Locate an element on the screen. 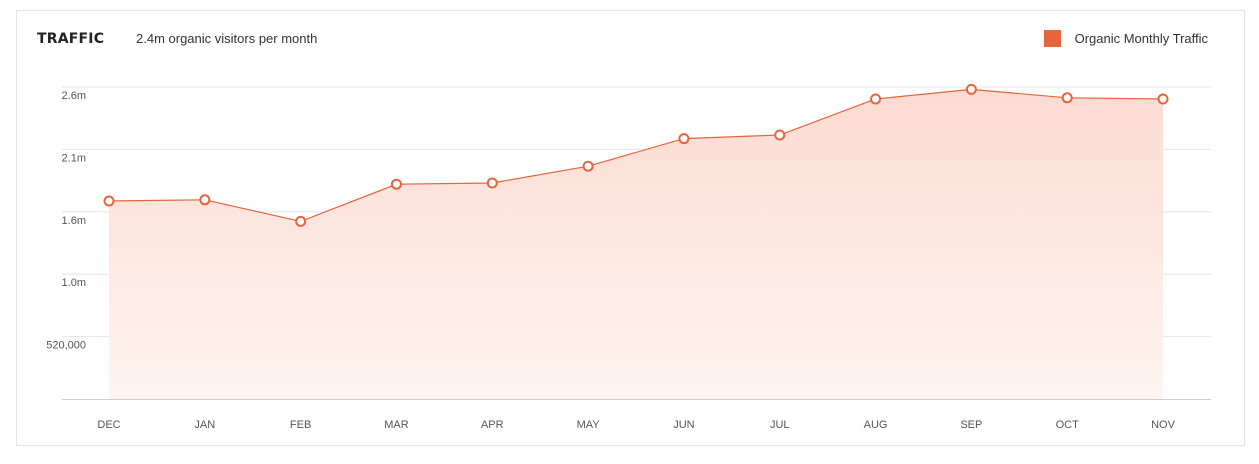  y-tick-label: 1.6m is located at coordinates (74, 221).